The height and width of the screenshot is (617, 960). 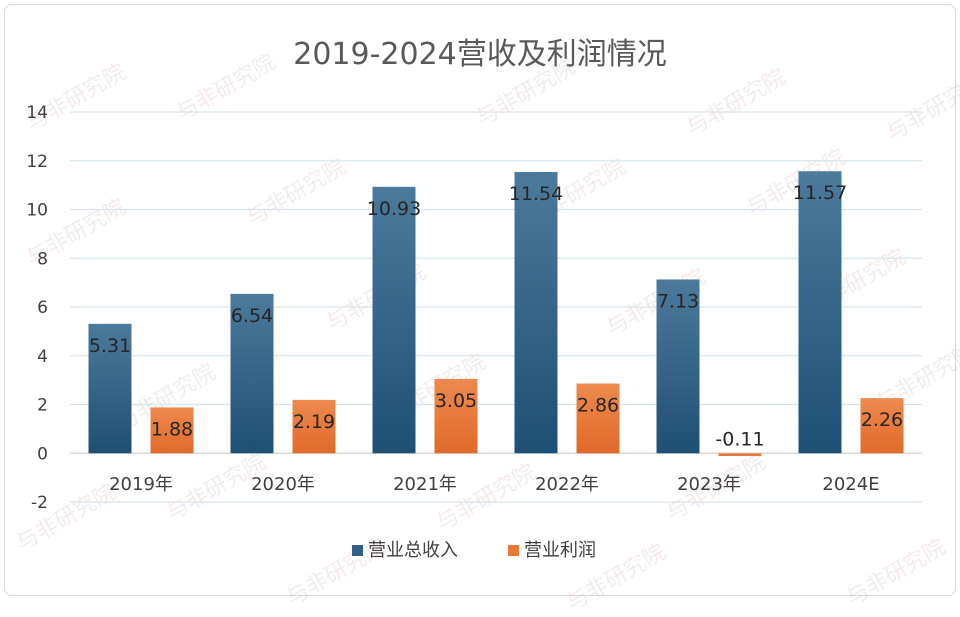 What do you see at coordinates (394, 209) in the screenshot?
I see `data-label: 10.93` at bounding box center [394, 209].